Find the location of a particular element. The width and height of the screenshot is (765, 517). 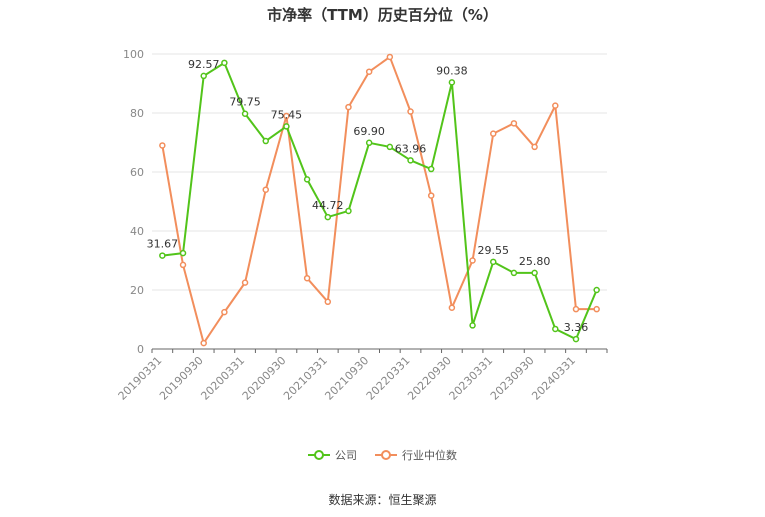

legend: 公司 行业中位数 is located at coordinates (382, 455).